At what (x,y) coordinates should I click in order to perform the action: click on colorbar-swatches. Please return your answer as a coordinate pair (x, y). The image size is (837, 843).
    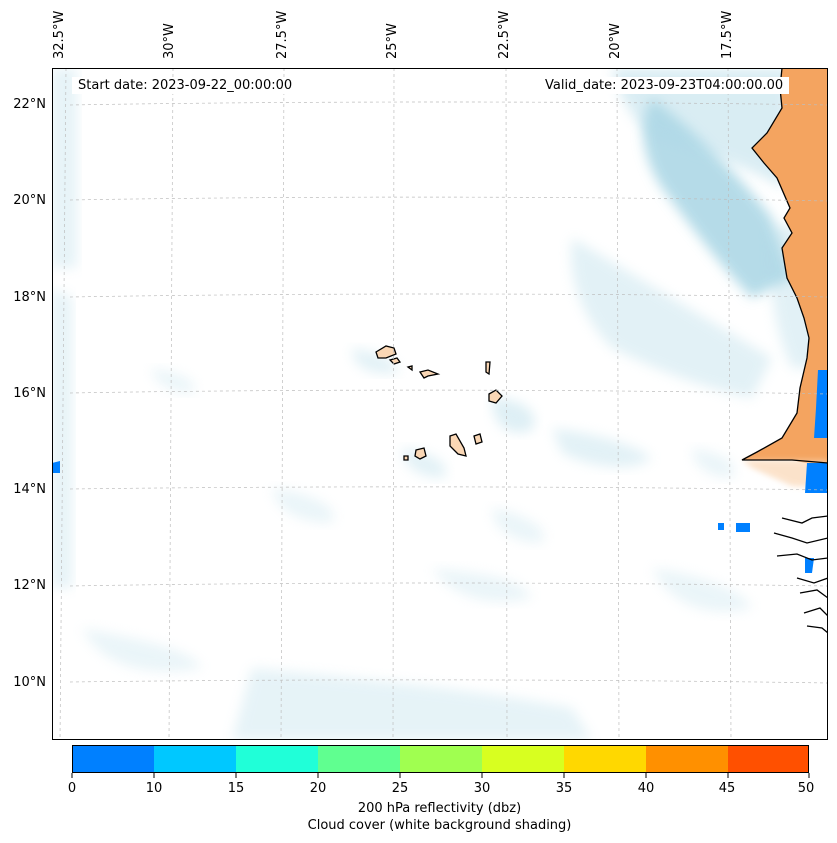
    Looking at the image, I should click on (440, 759).